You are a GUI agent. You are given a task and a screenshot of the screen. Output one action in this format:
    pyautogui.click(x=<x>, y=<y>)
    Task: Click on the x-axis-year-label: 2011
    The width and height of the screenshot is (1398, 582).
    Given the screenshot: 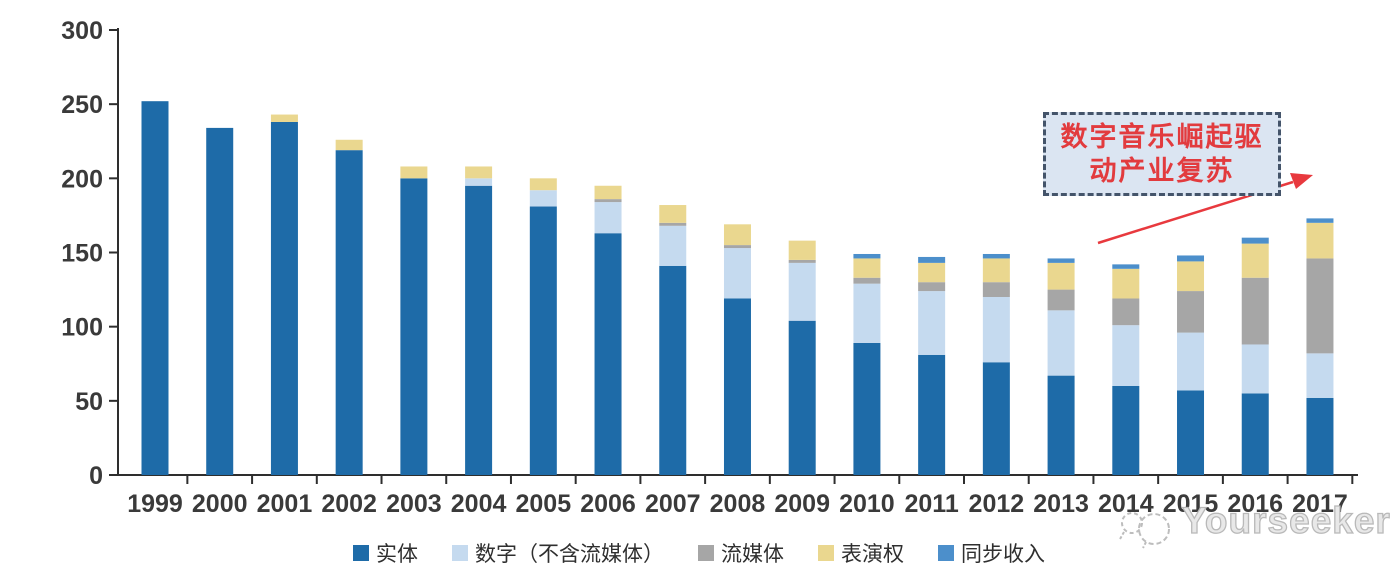 What is the action you would take?
    pyautogui.click(x=932, y=504)
    